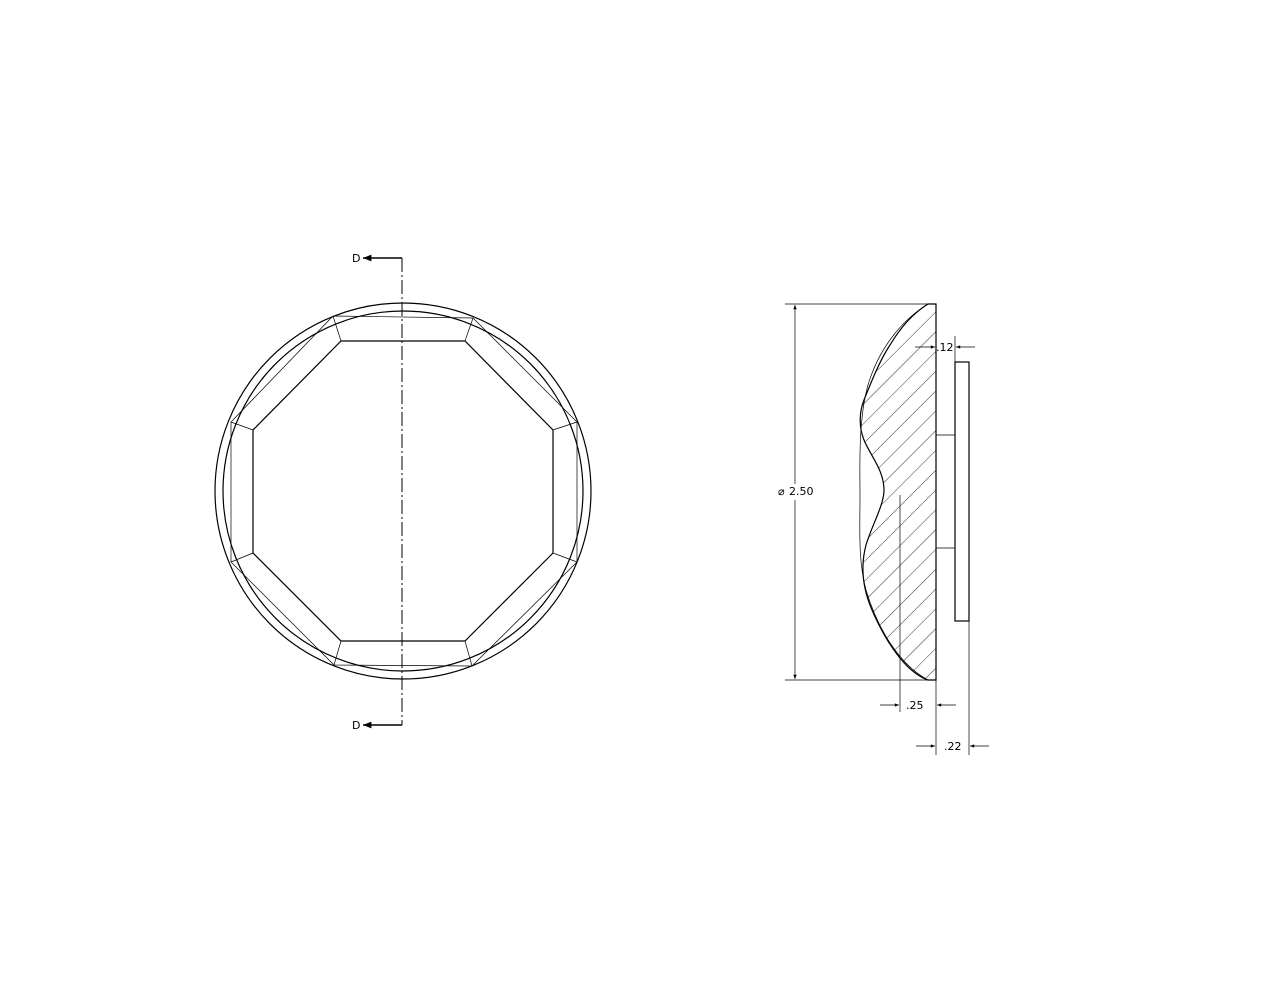 Image resolution: width=1280 pixels, height=989 pixels. What do you see at coordinates (915, 705) in the screenshot?
I see `inner-offset-value: .25` at bounding box center [915, 705].